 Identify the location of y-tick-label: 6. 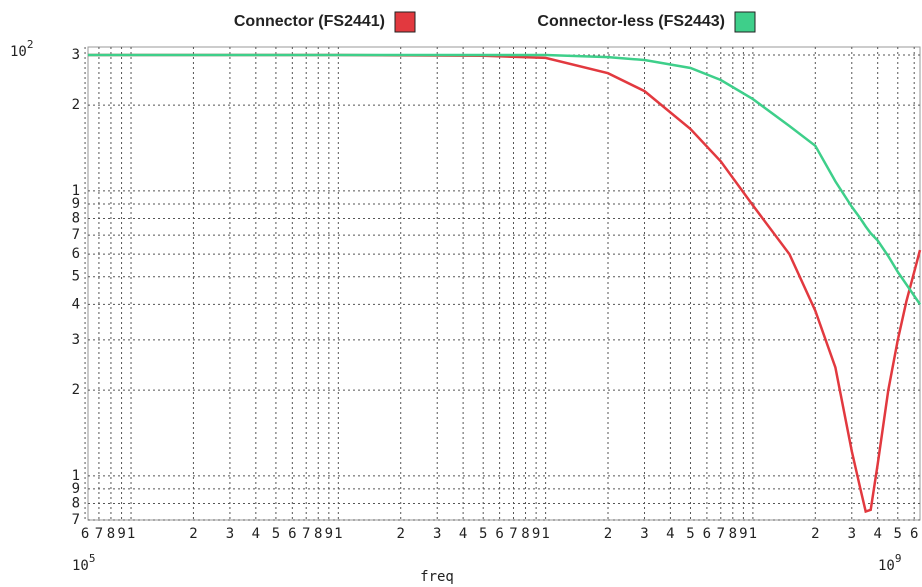
(76, 254).